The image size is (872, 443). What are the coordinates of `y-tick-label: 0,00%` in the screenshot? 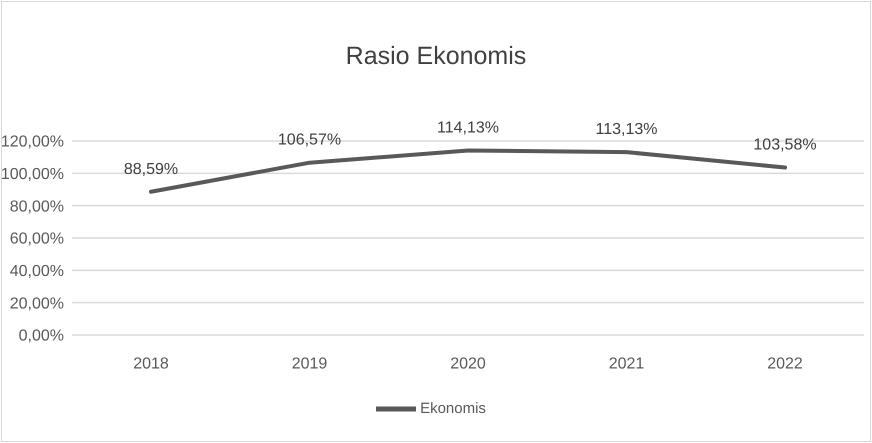 It's located at (41, 336).